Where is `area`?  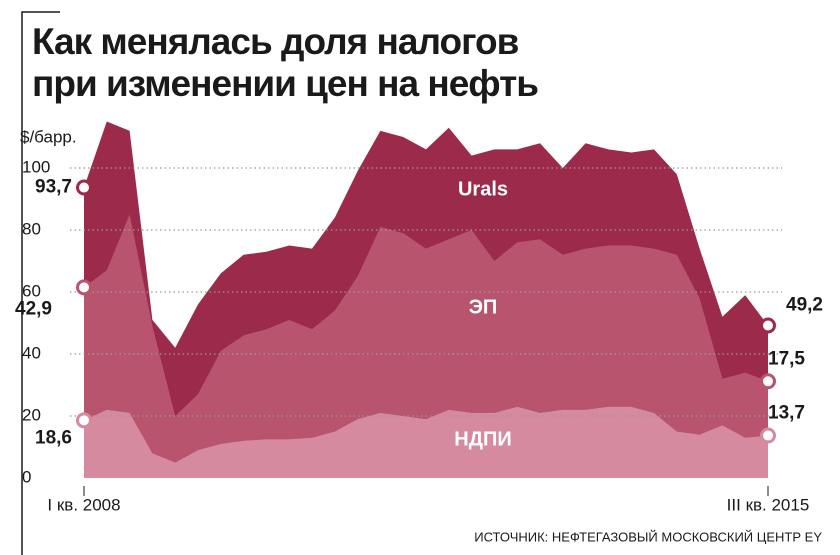 area is located at coordinates (426, 442).